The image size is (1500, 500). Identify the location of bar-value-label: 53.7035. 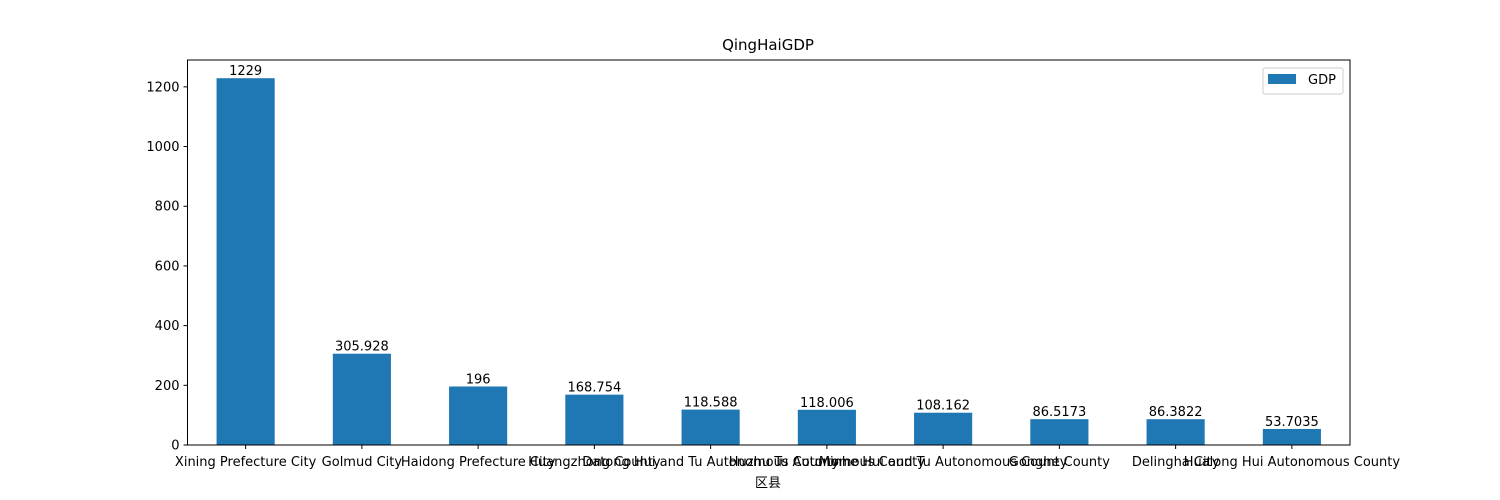
(1292, 422).